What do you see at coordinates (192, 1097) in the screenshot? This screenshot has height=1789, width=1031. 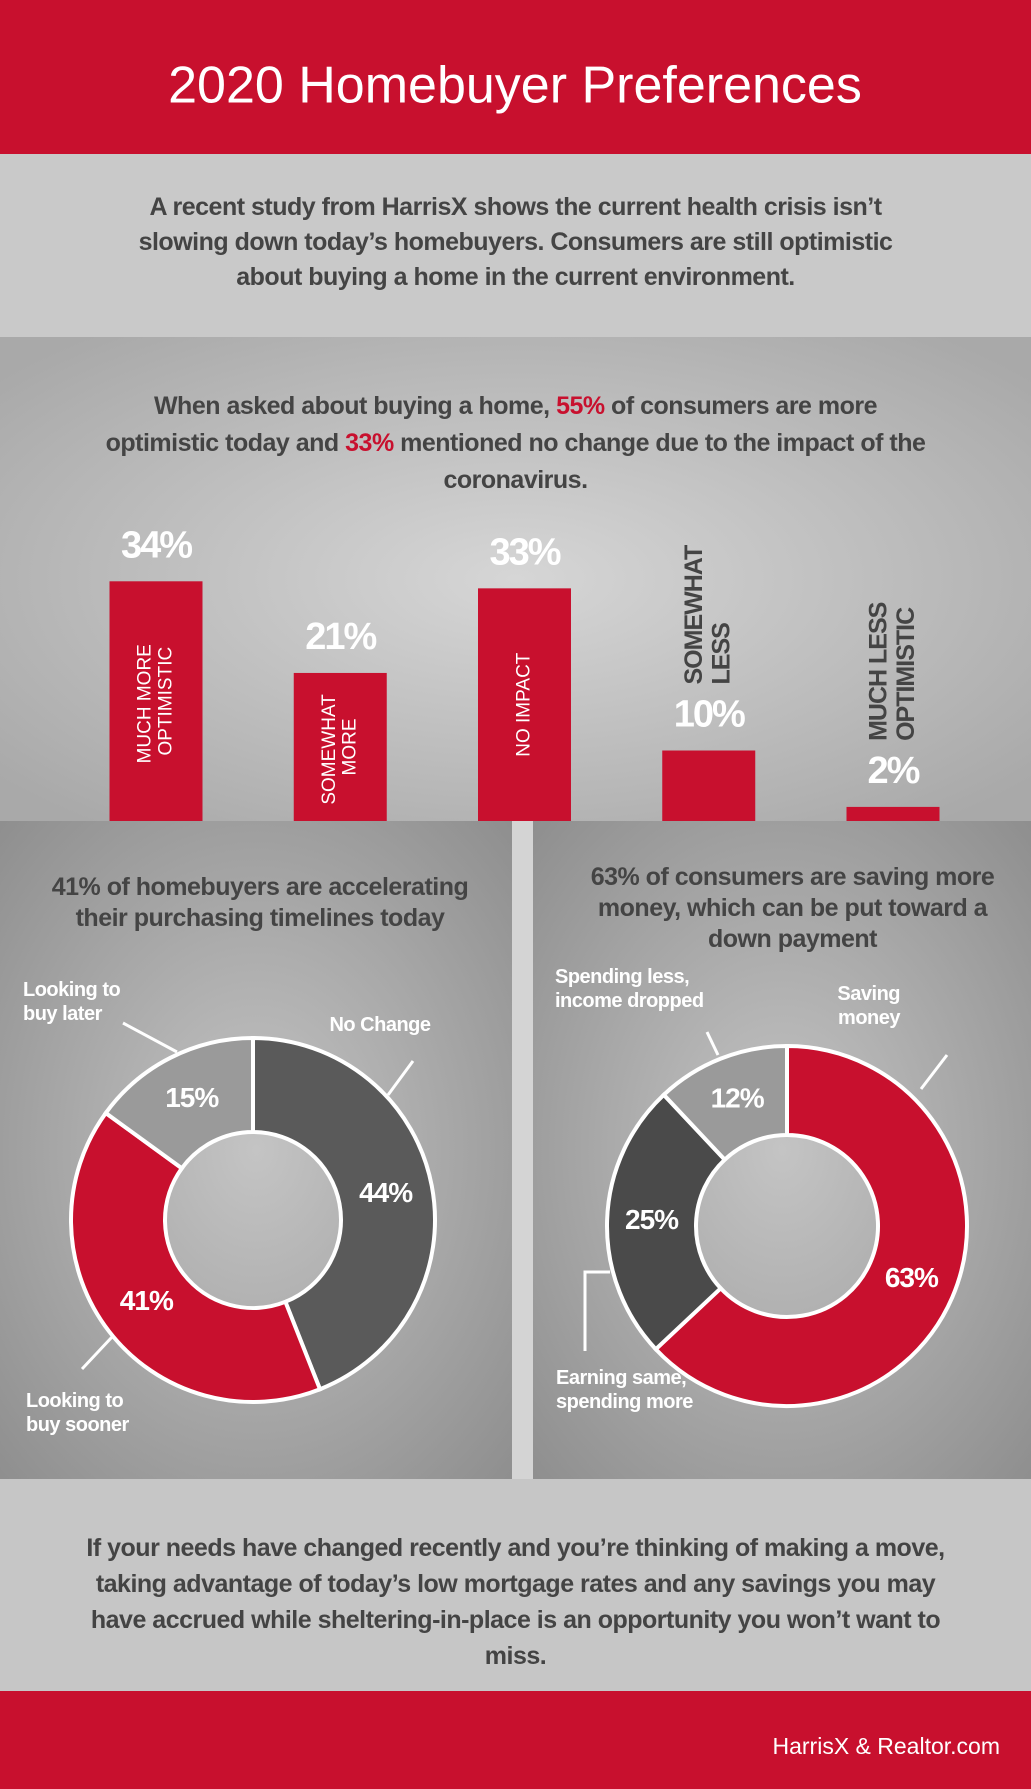 I see `value-label: 15%` at bounding box center [192, 1097].